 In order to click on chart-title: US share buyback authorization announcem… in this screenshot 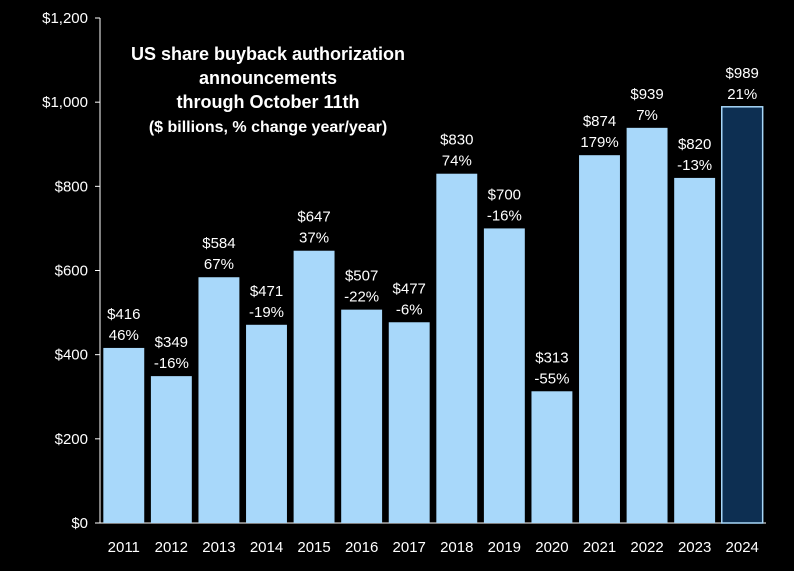, I will do `click(268, 90)`.